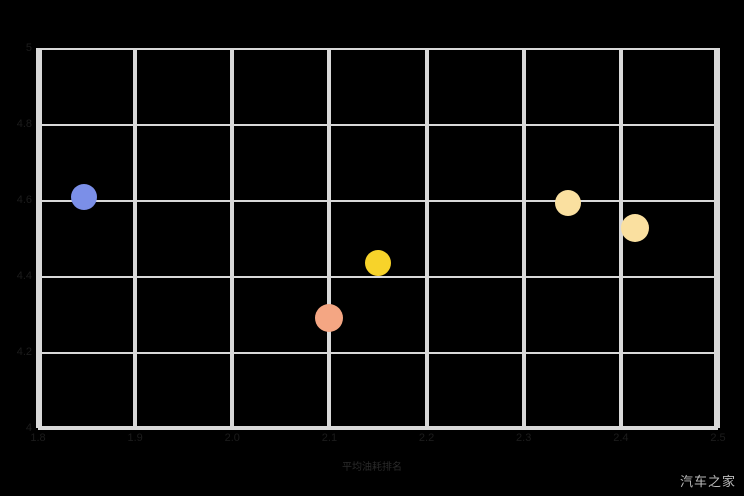 This screenshot has width=744, height=496. I want to click on x-axis-tick-label: 2.1, so click(329, 438).